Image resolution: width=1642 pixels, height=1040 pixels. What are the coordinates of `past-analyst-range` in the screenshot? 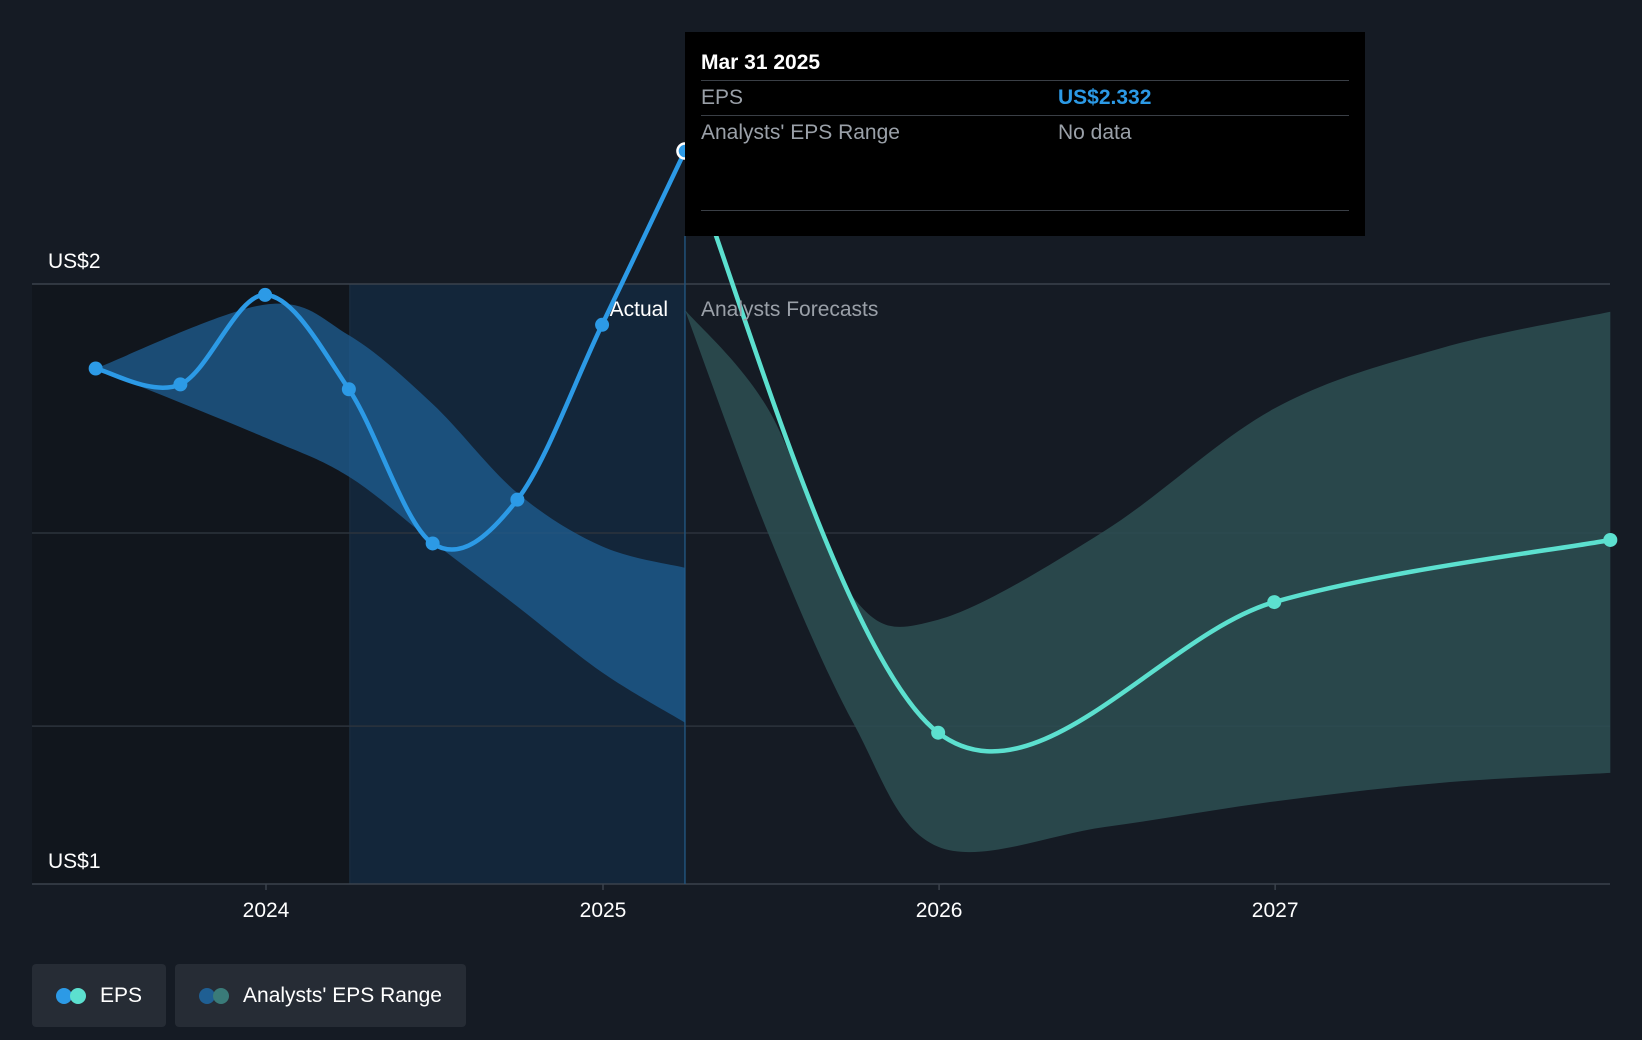 It's located at (390, 513).